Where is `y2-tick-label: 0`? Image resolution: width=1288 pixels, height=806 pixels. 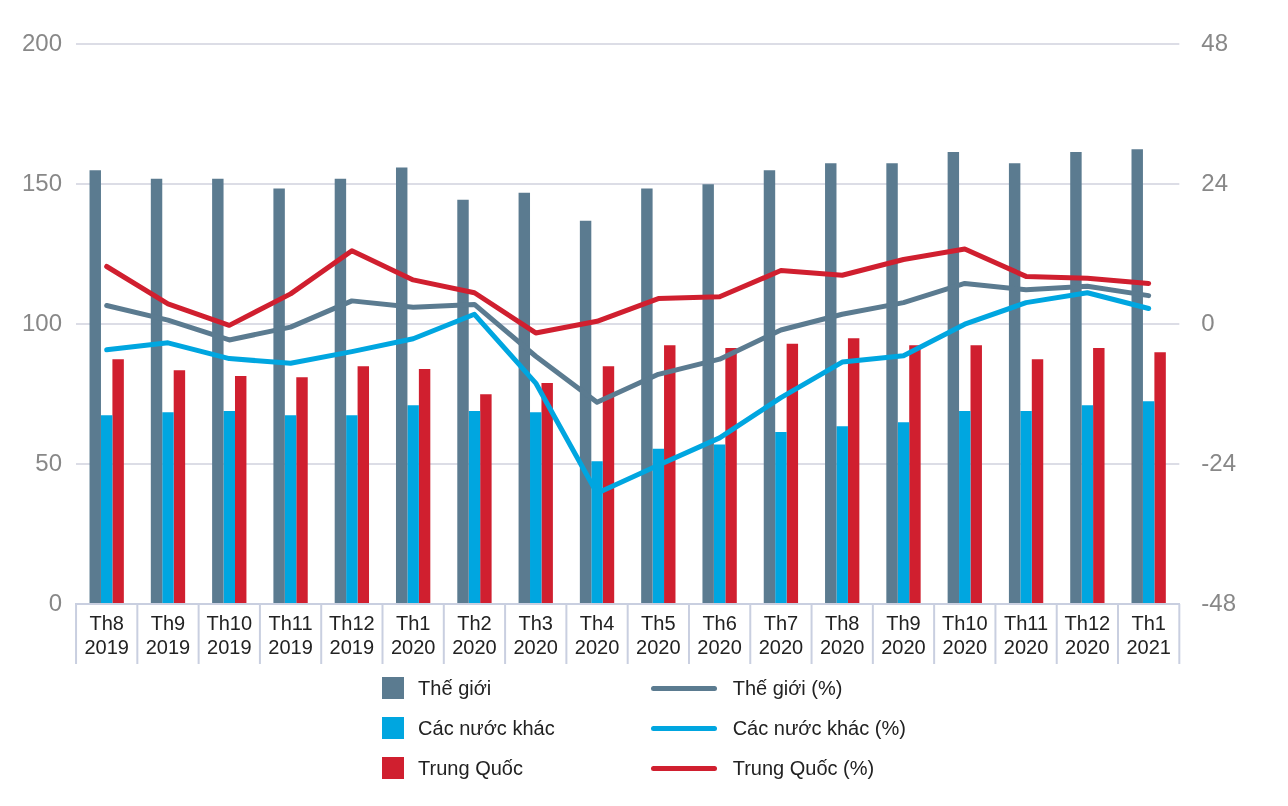 y2-tick-label: 0 is located at coordinates (1208, 322).